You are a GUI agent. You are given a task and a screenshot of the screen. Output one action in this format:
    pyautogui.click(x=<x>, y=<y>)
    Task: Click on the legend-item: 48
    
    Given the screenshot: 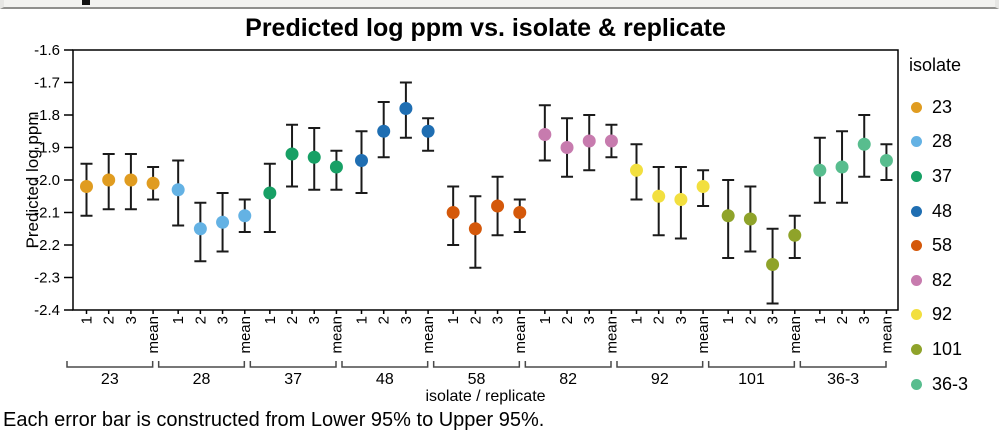 What is the action you would take?
    pyautogui.click(x=949, y=211)
    